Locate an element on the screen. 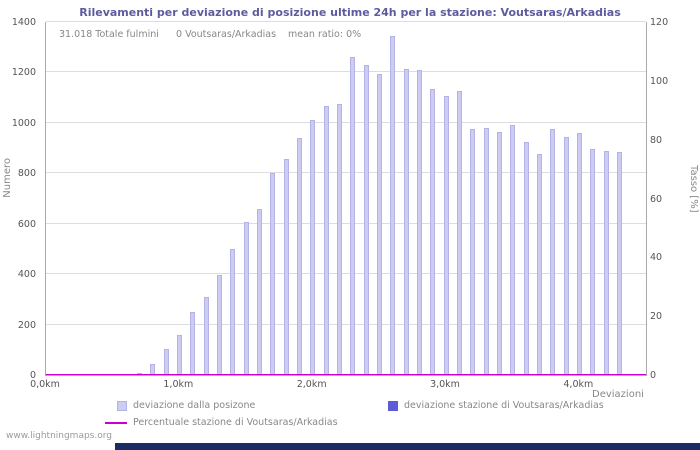  x-tick-label: 4,0km is located at coordinates (578, 384).